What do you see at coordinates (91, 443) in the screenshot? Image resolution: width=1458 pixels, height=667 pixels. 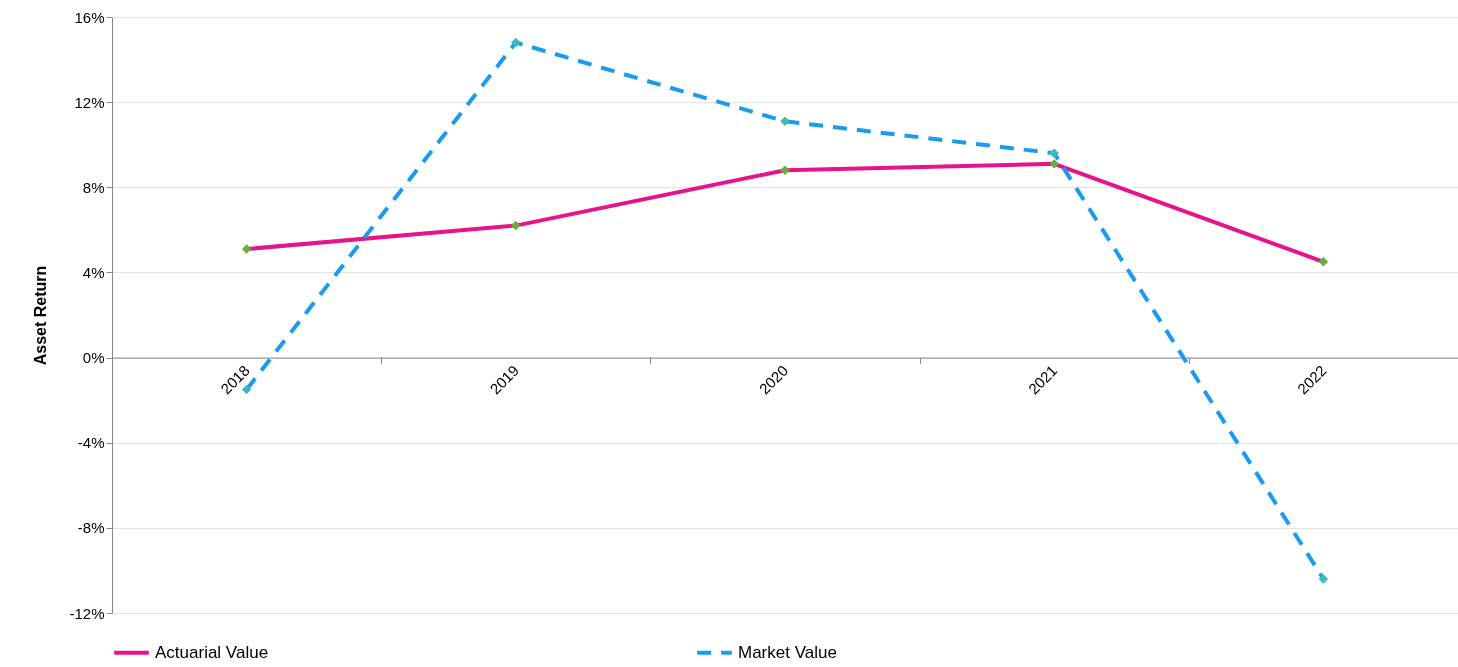 I see `y-tick-label: -4%` at bounding box center [91, 443].